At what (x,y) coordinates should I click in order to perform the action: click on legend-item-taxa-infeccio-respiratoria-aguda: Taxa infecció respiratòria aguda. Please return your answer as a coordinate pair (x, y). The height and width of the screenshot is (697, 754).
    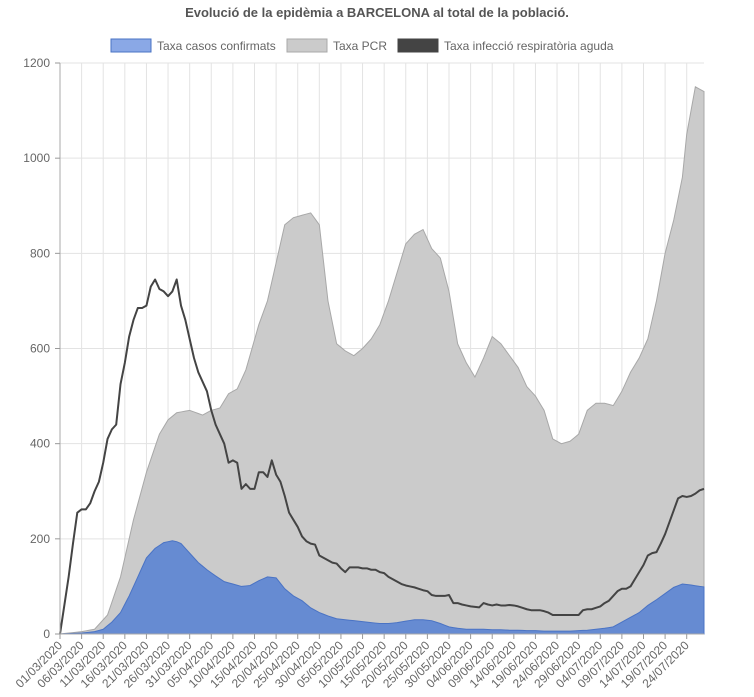
    Looking at the image, I should click on (505, 45).